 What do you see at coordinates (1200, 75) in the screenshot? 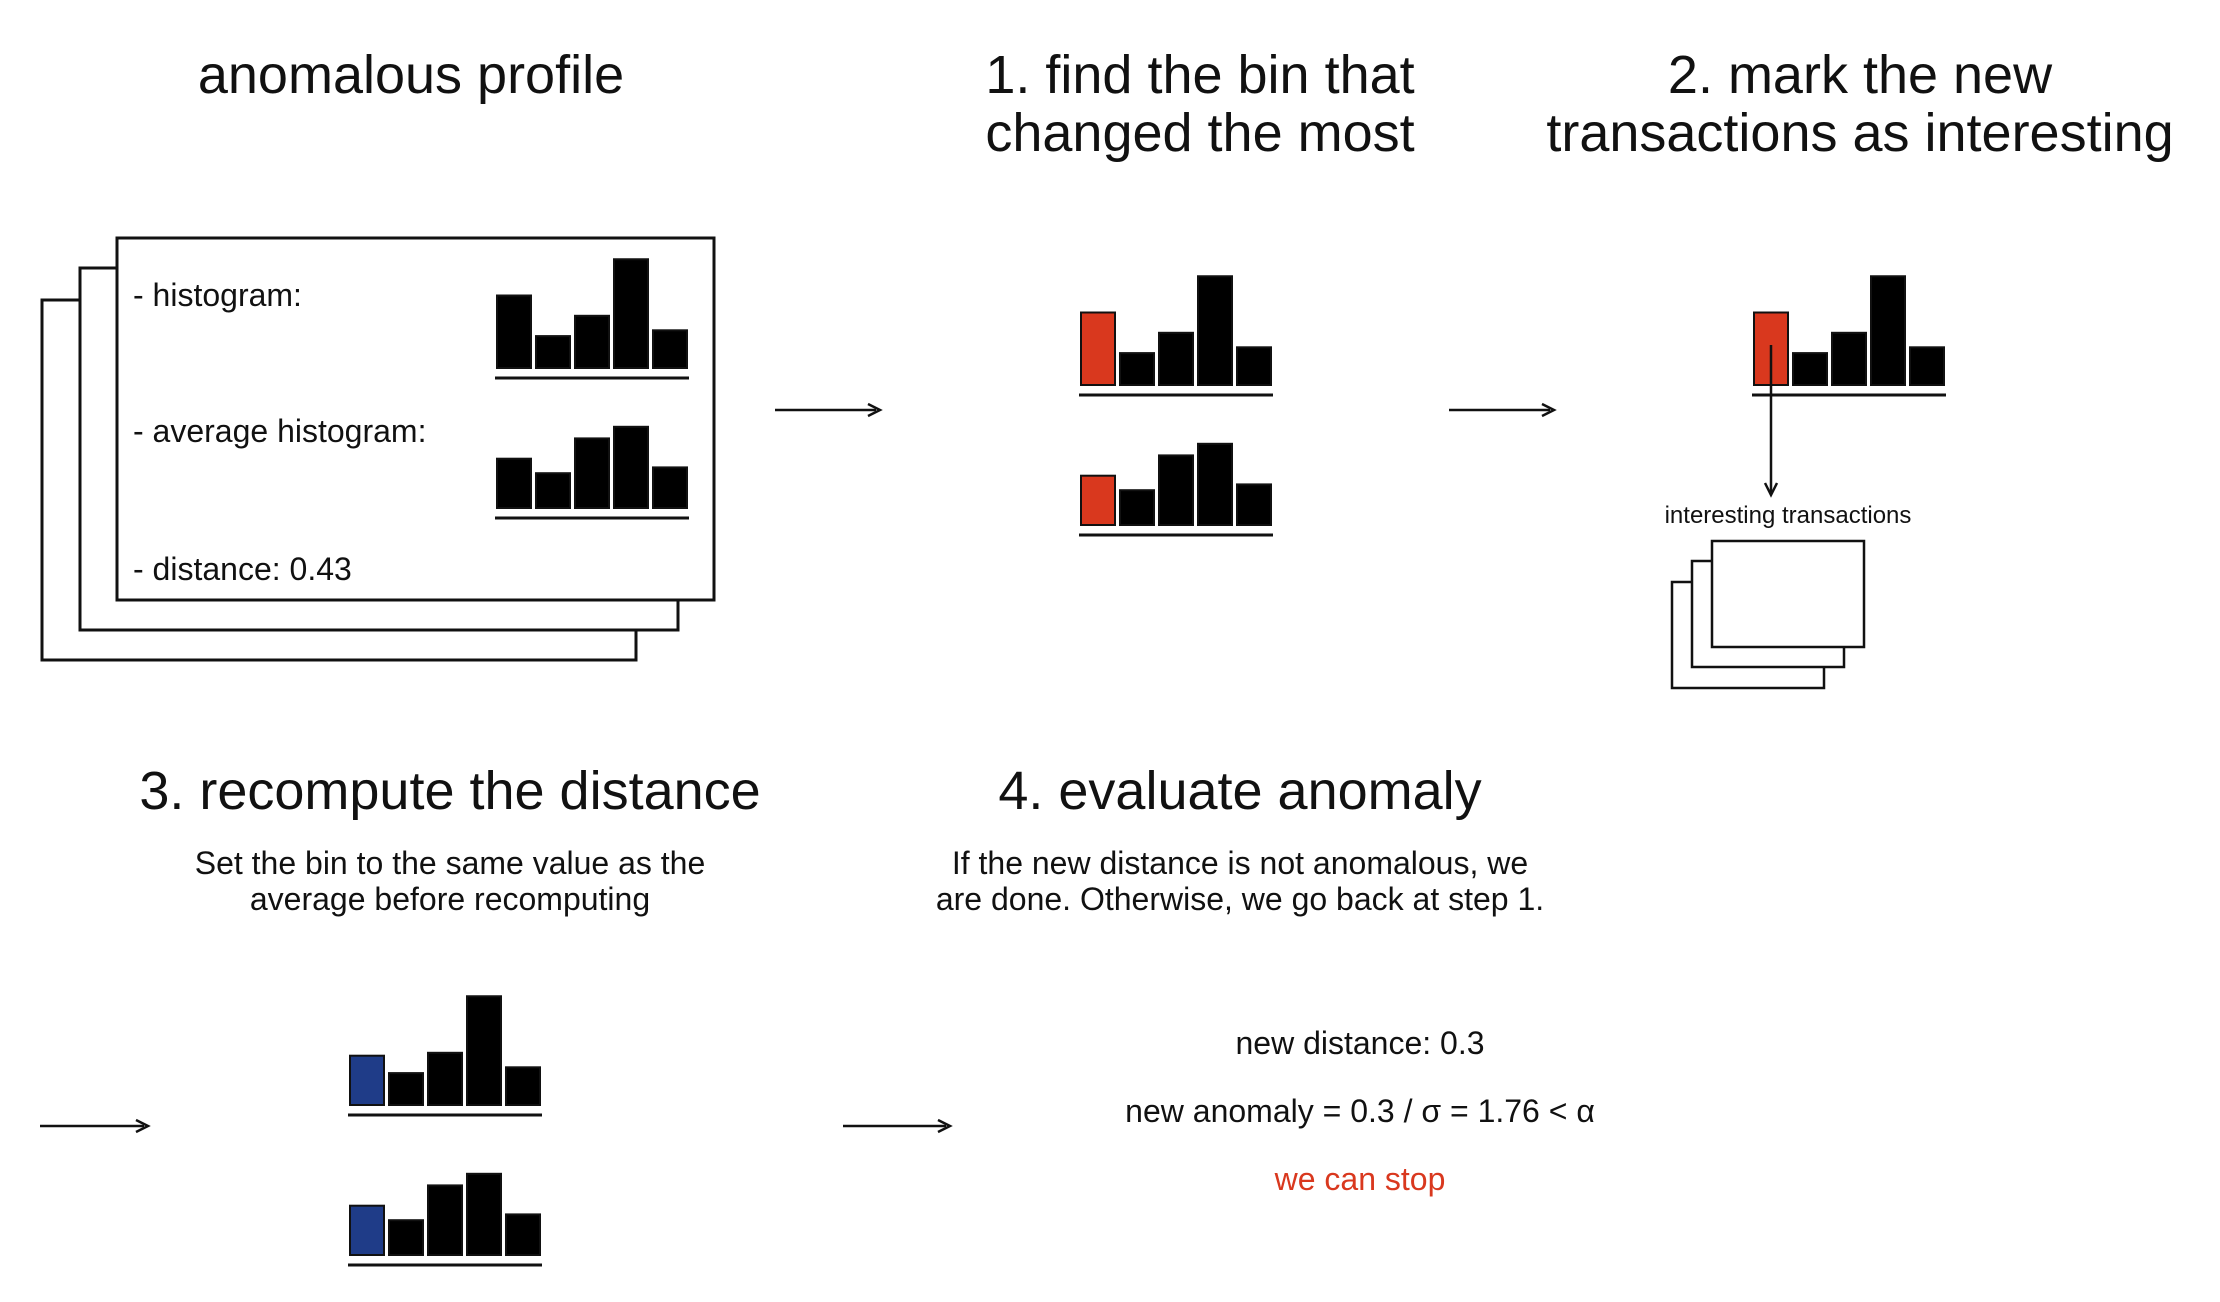
I see `step1-title-line1: 1. find the bin that` at bounding box center [1200, 75].